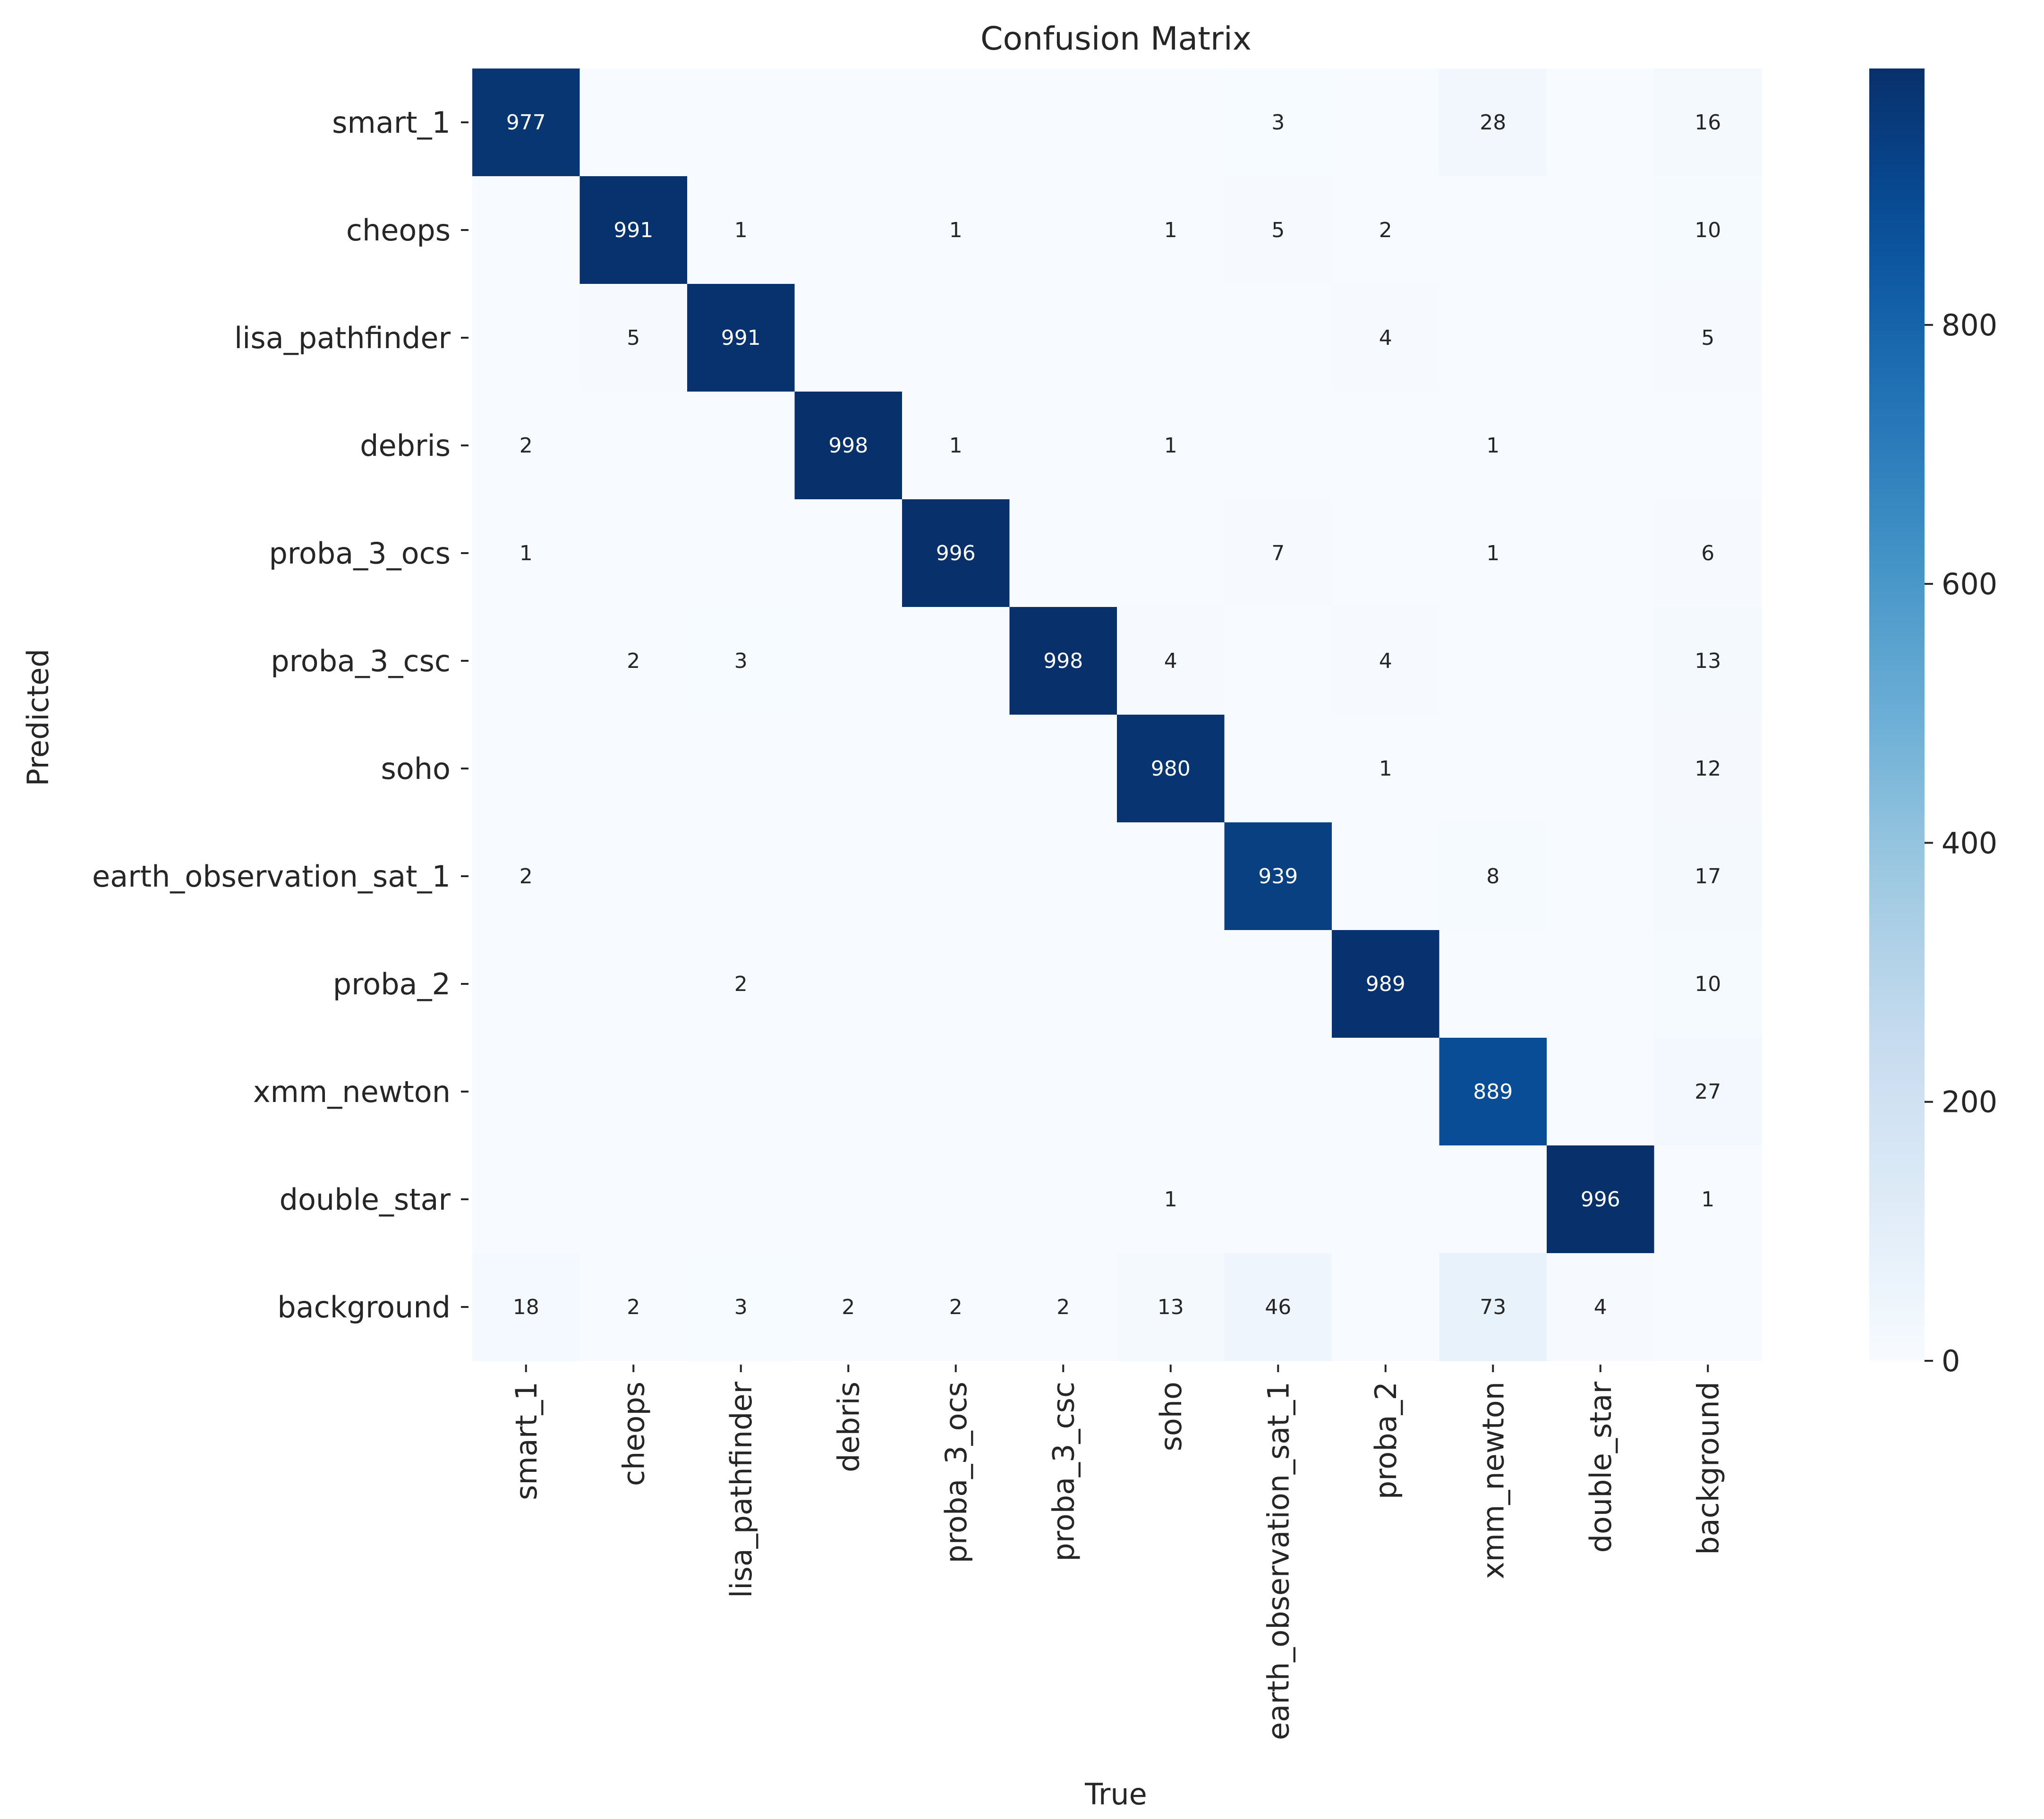 The height and width of the screenshot is (1819, 2044). I want to click on heatmap-cell-value: 13, so click(1171, 1307).